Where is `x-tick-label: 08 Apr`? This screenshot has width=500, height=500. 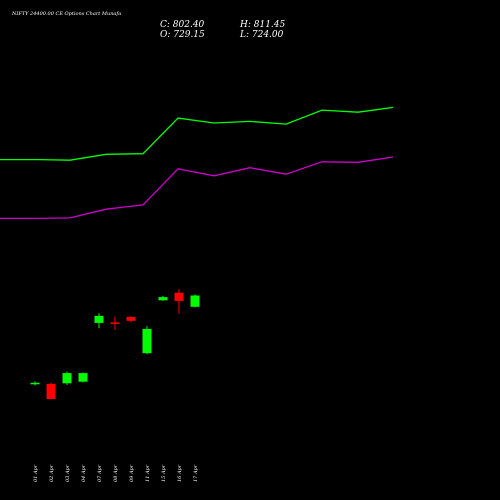
x-tick-label: 08 Apr is located at coordinates (116, 473).